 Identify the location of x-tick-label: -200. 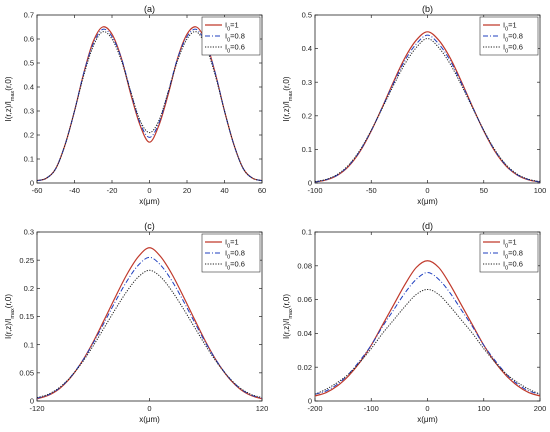
(314, 408).